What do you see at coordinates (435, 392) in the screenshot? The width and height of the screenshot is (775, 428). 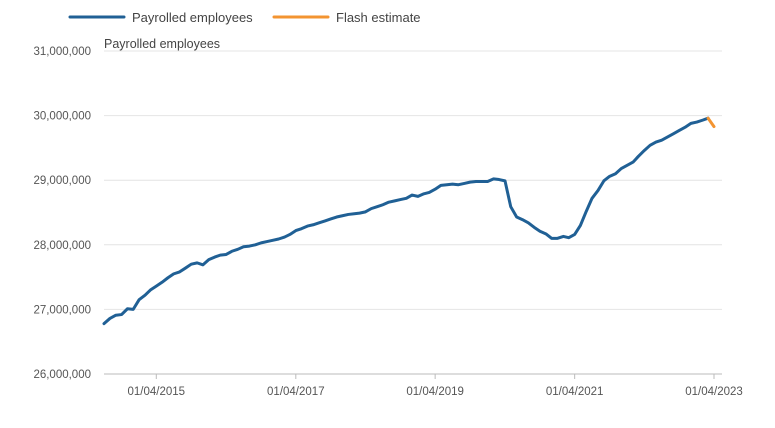 I see `x-tick-label-2: 01/04/2019` at bounding box center [435, 392].